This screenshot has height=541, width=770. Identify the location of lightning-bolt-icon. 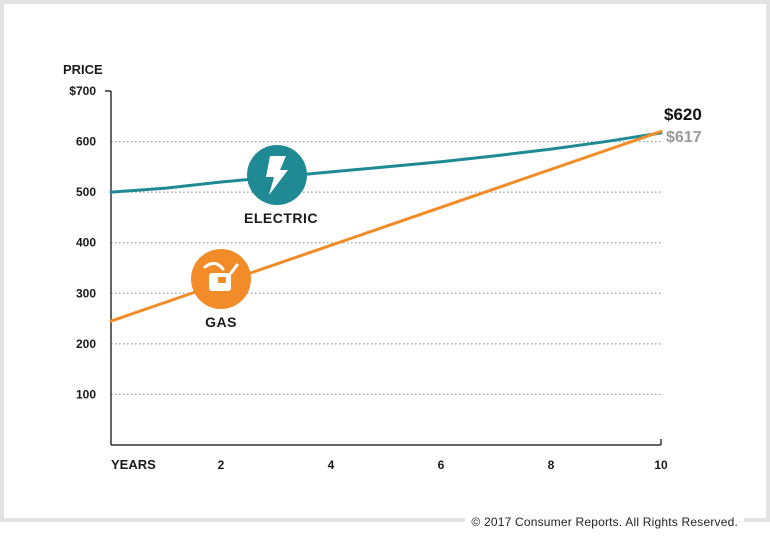
(277, 175).